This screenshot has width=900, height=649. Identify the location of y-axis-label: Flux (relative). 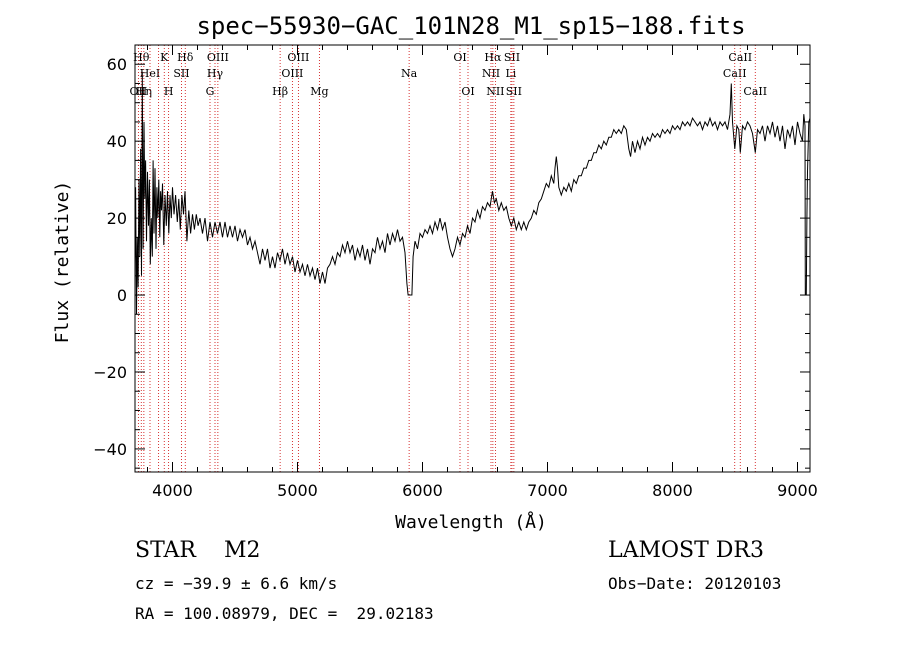
(62, 262).